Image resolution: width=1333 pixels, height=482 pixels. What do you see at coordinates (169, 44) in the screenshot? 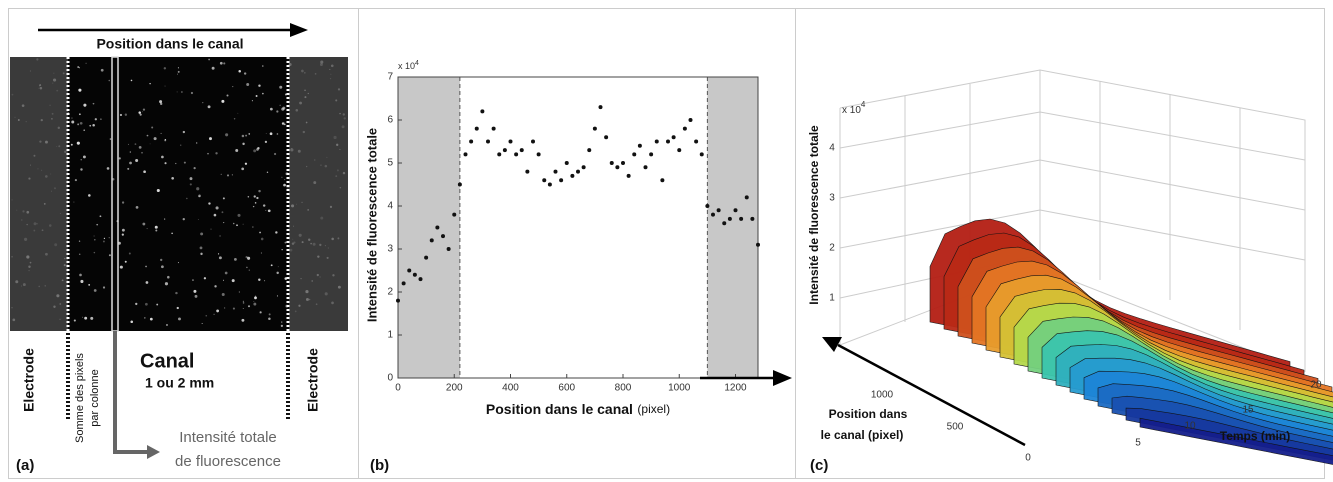
I see `position-label: Position dans le canal` at bounding box center [169, 44].